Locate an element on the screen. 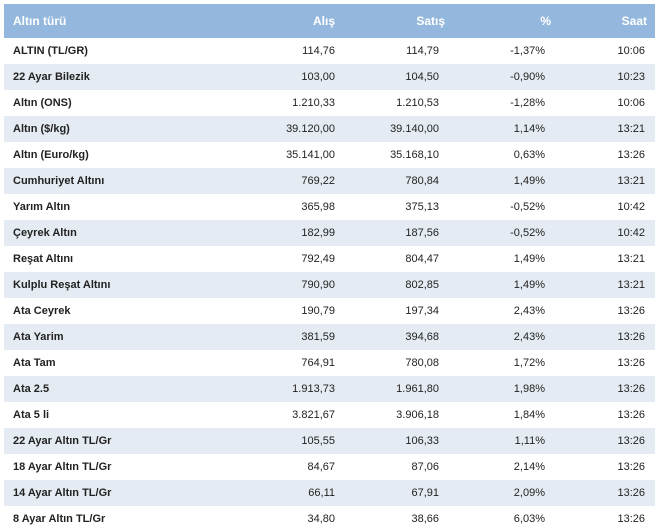 Image resolution: width=657 pixels, height=532 pixels. cell-buy-price: 114,76 is located at coordinates (276, 51).